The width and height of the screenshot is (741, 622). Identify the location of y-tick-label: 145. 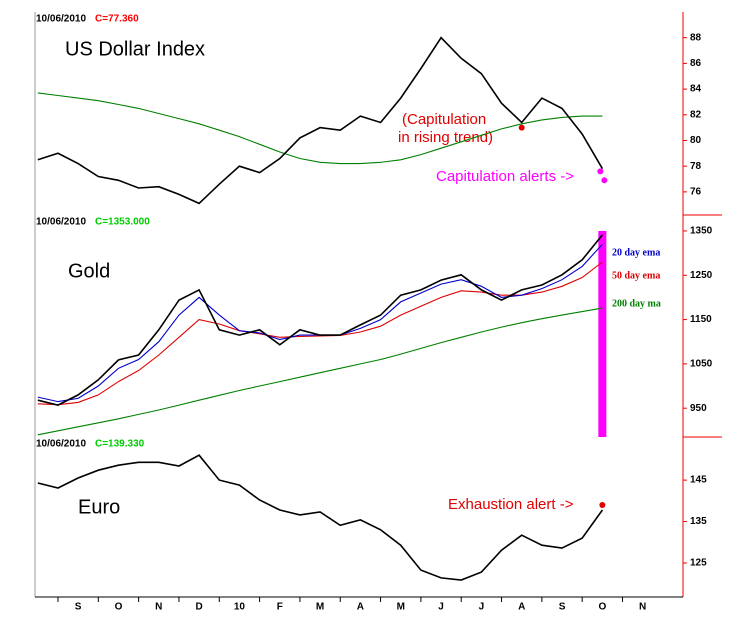
(698, 480).